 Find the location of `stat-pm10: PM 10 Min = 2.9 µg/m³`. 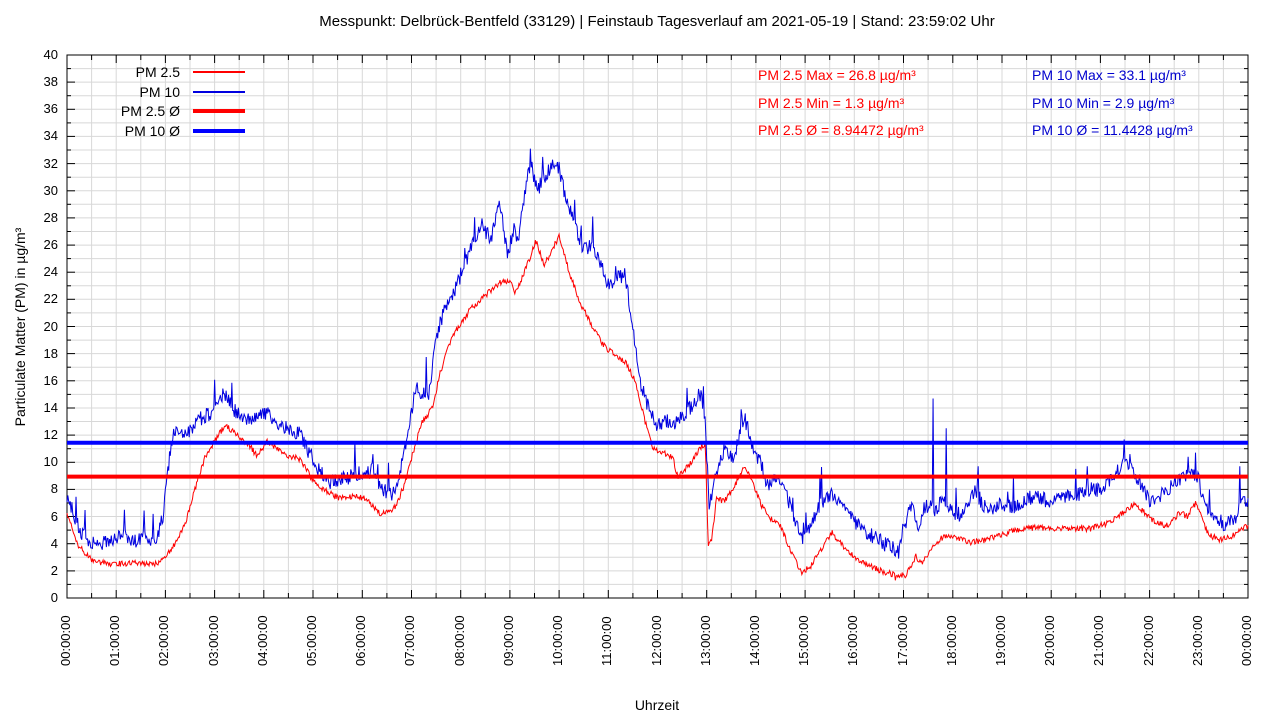

stat-pm10: PM 10 Min = 2.9 µg/m³ is located at coordinates (1103, 102).